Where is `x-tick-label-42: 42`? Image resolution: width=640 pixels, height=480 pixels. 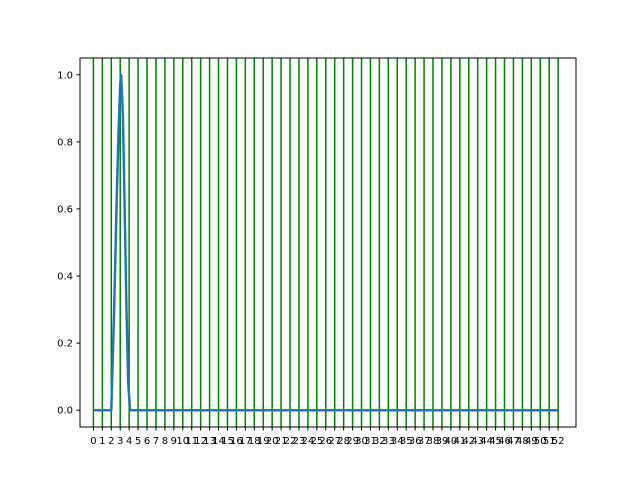
x-tick-label-42: 42 is located at coordinates (468, 441).